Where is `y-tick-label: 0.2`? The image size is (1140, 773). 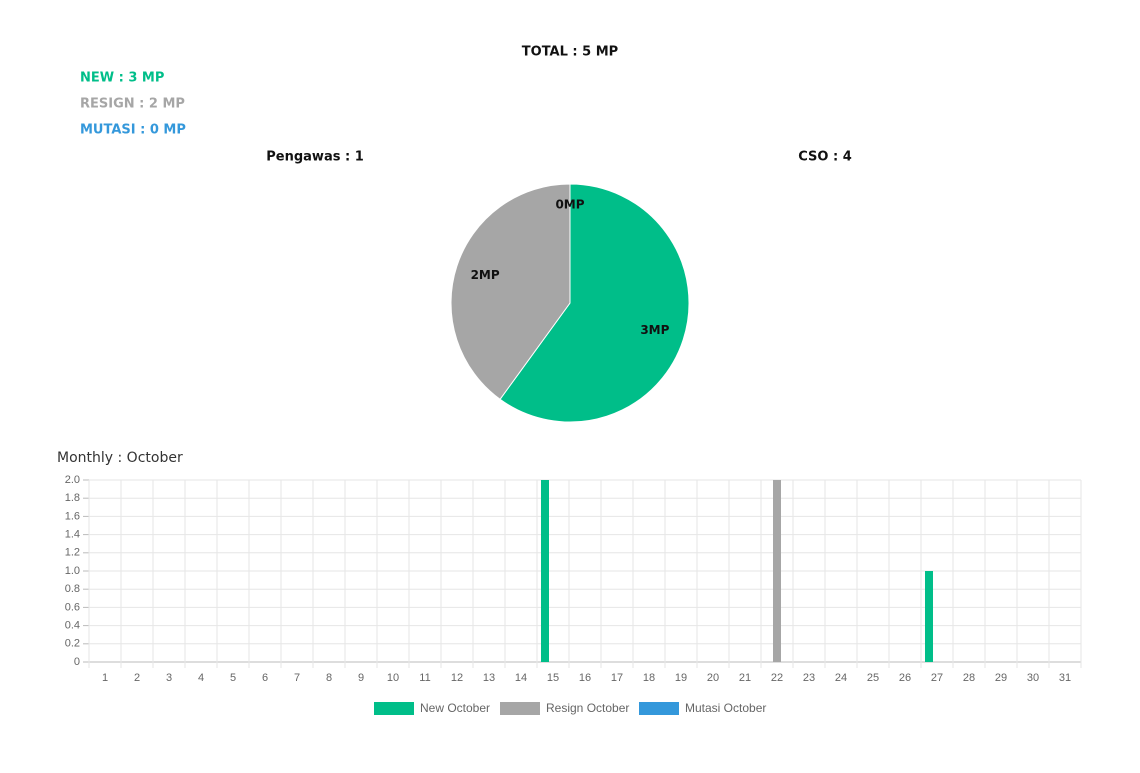 y-tick-label: 0.2 is located at coordinates (72, 644).